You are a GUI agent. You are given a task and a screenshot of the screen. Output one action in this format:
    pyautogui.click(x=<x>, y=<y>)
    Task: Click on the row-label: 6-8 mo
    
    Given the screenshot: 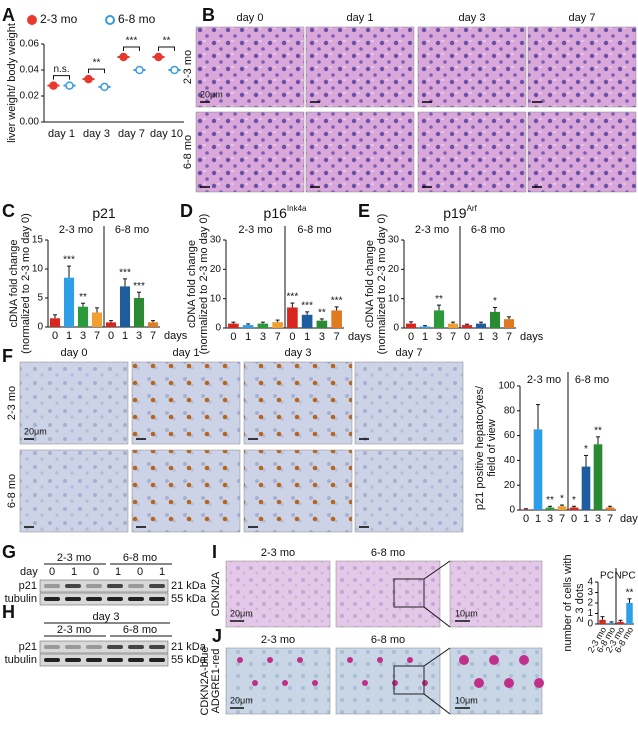 What is the action you would take?
    pyautogui.click(x=188, y=152)
    